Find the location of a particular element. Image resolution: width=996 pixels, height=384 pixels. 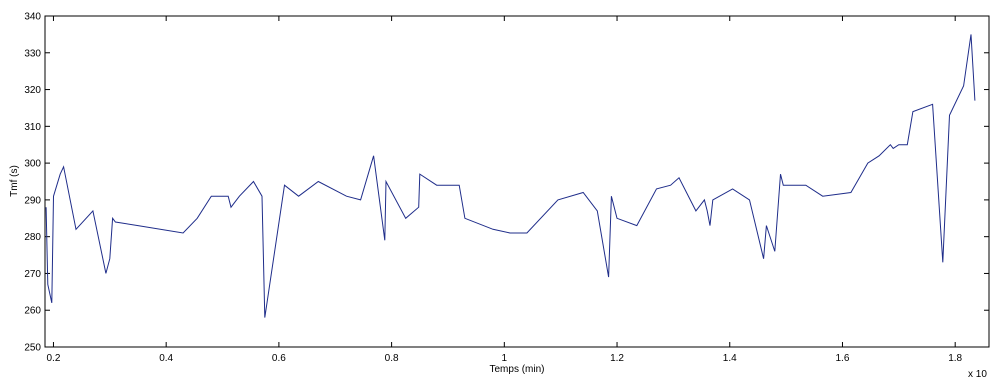

x-tick-label: 1.6 is located at coordinates (843, 358).